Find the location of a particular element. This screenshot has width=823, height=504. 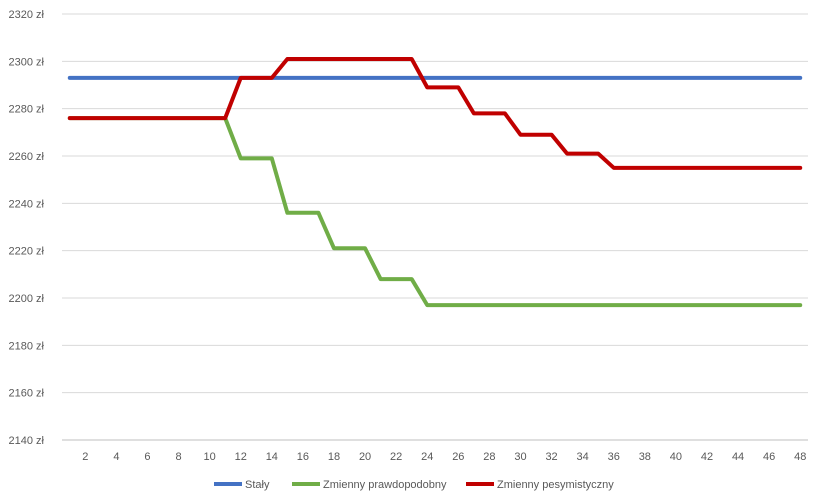

legend-label: Stały is located at coordinates (257, 485).